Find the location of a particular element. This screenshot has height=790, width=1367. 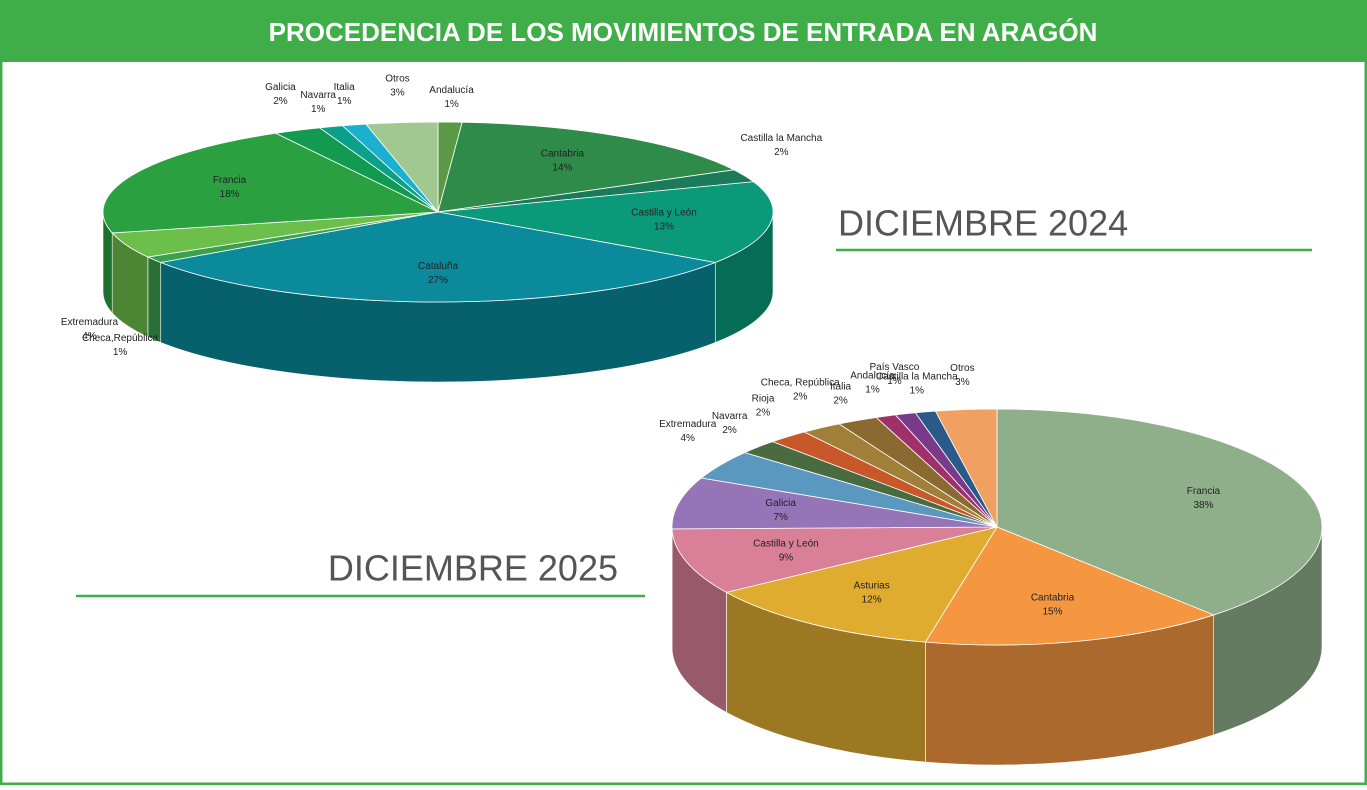

slice-value-label: 12% is located at coordinates (872, 600).